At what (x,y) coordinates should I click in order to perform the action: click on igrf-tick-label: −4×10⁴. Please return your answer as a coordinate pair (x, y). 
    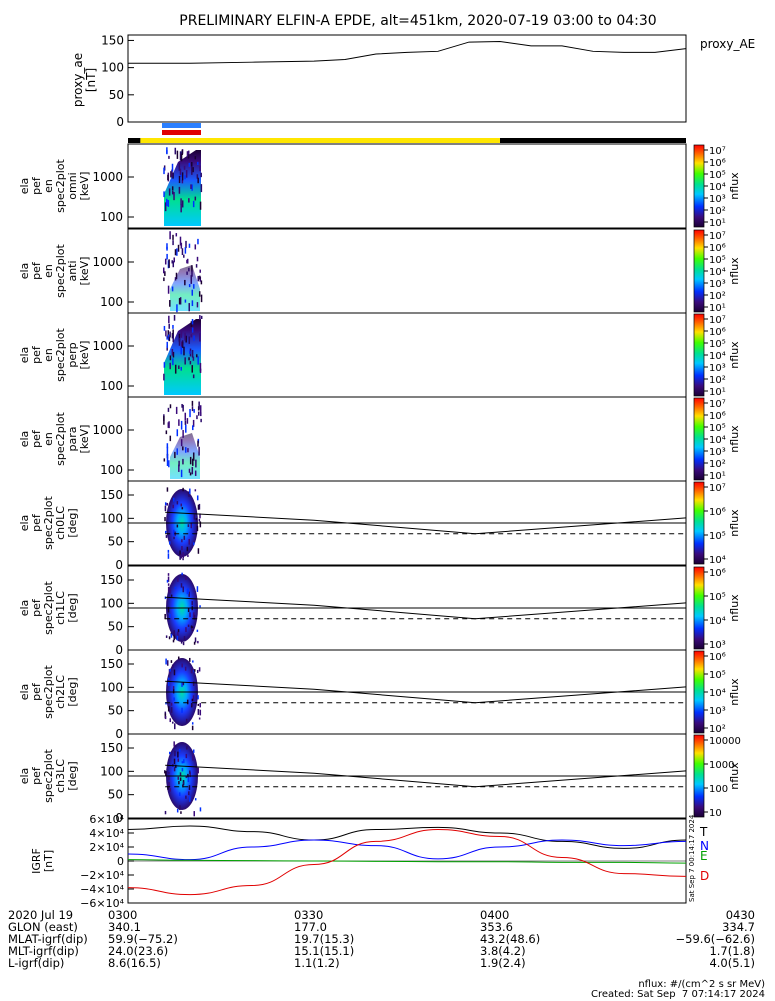
    Looking at the image, I should click on (102, 889).